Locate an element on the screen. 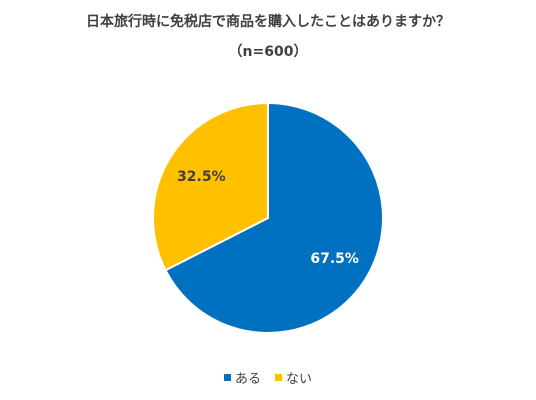  legend: ある ない is located at coordinates (268, 377).